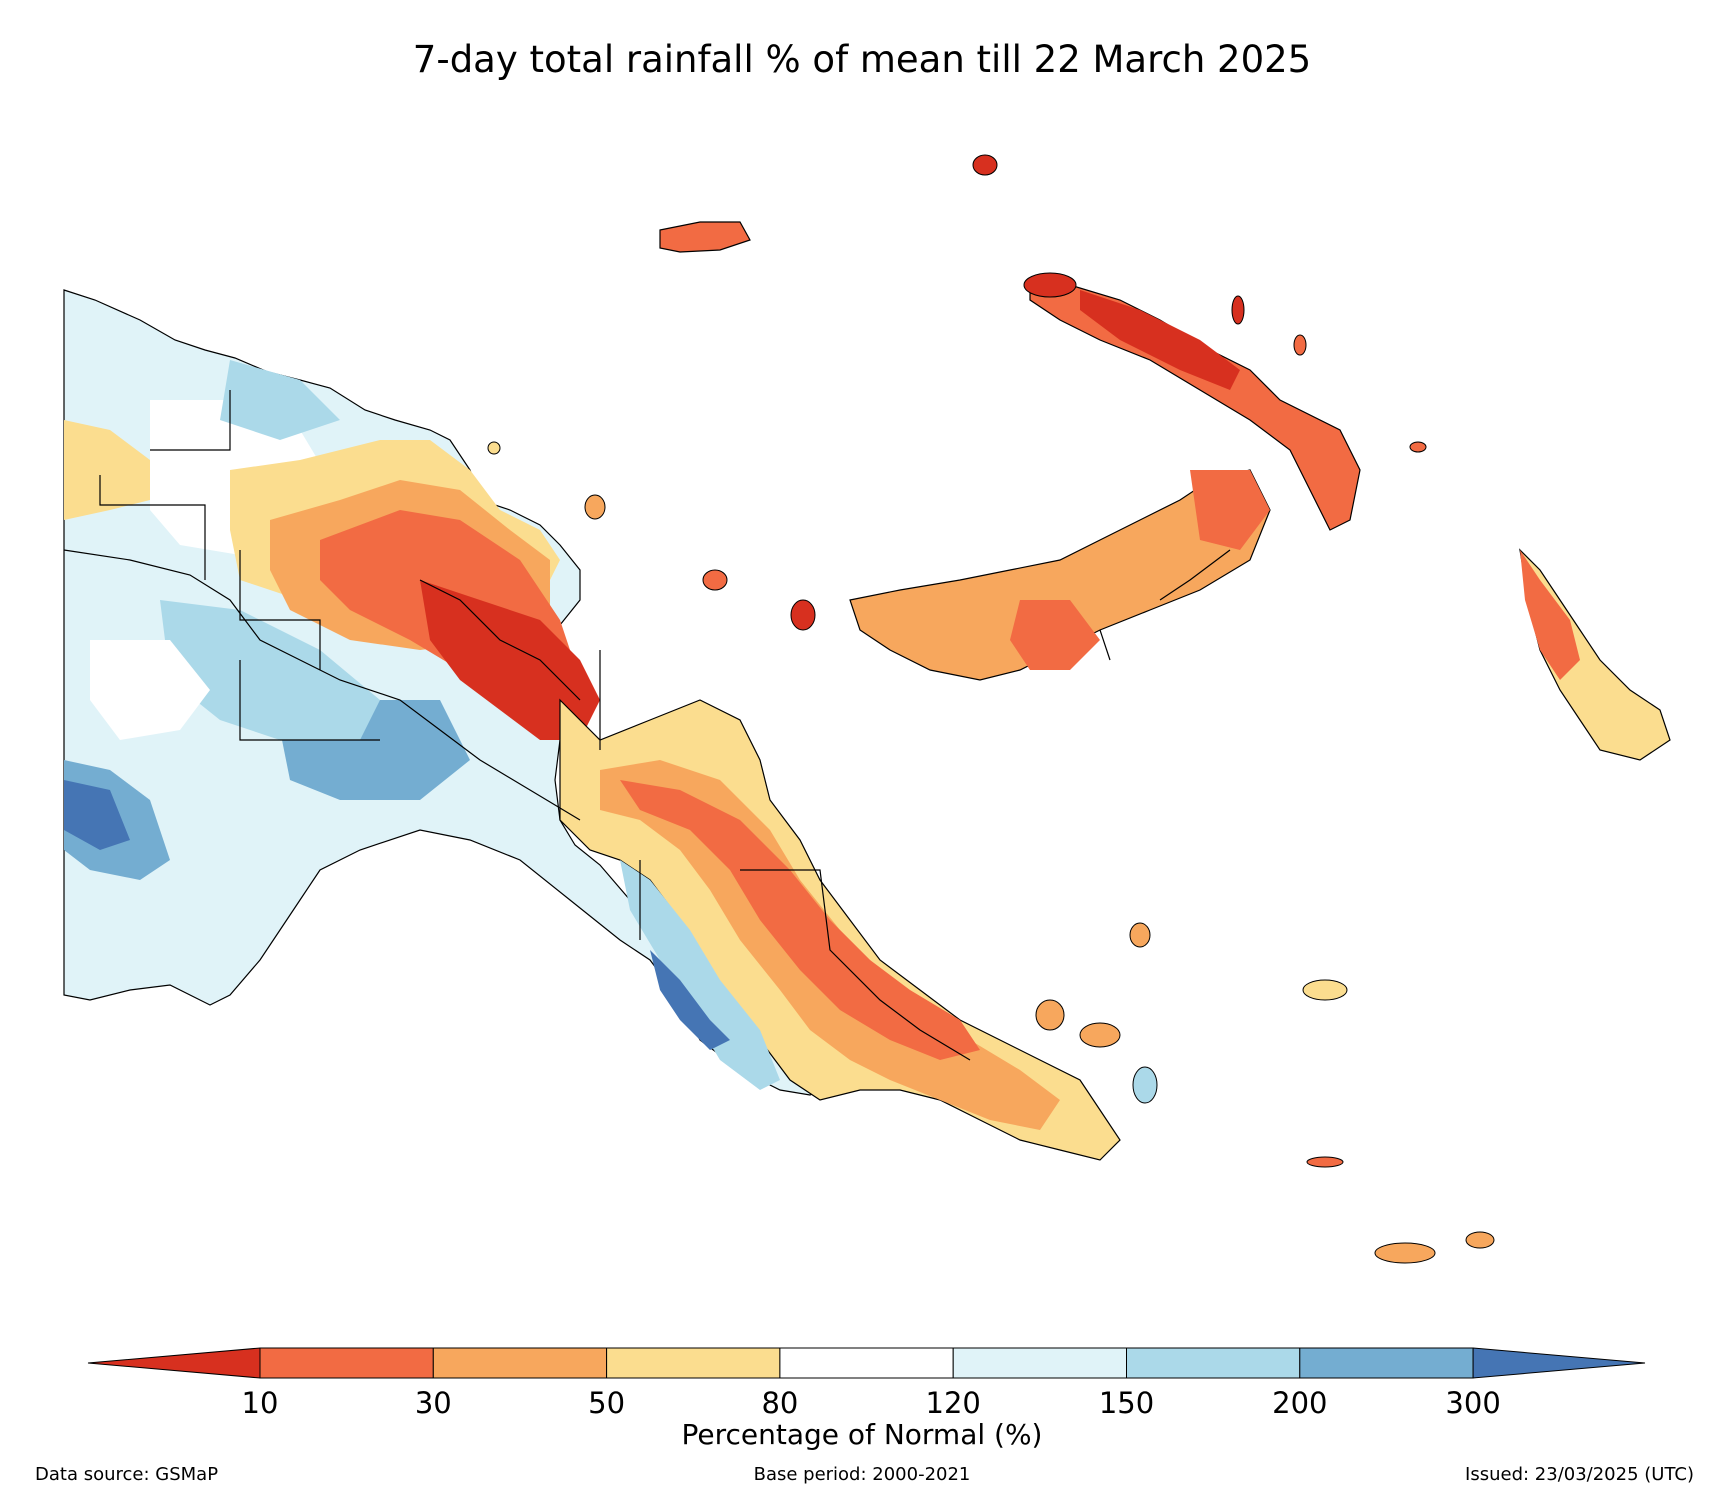 The image size is (1724, 1494). I want to click on colorbar-tick-label: 30, so click(433, 1403).